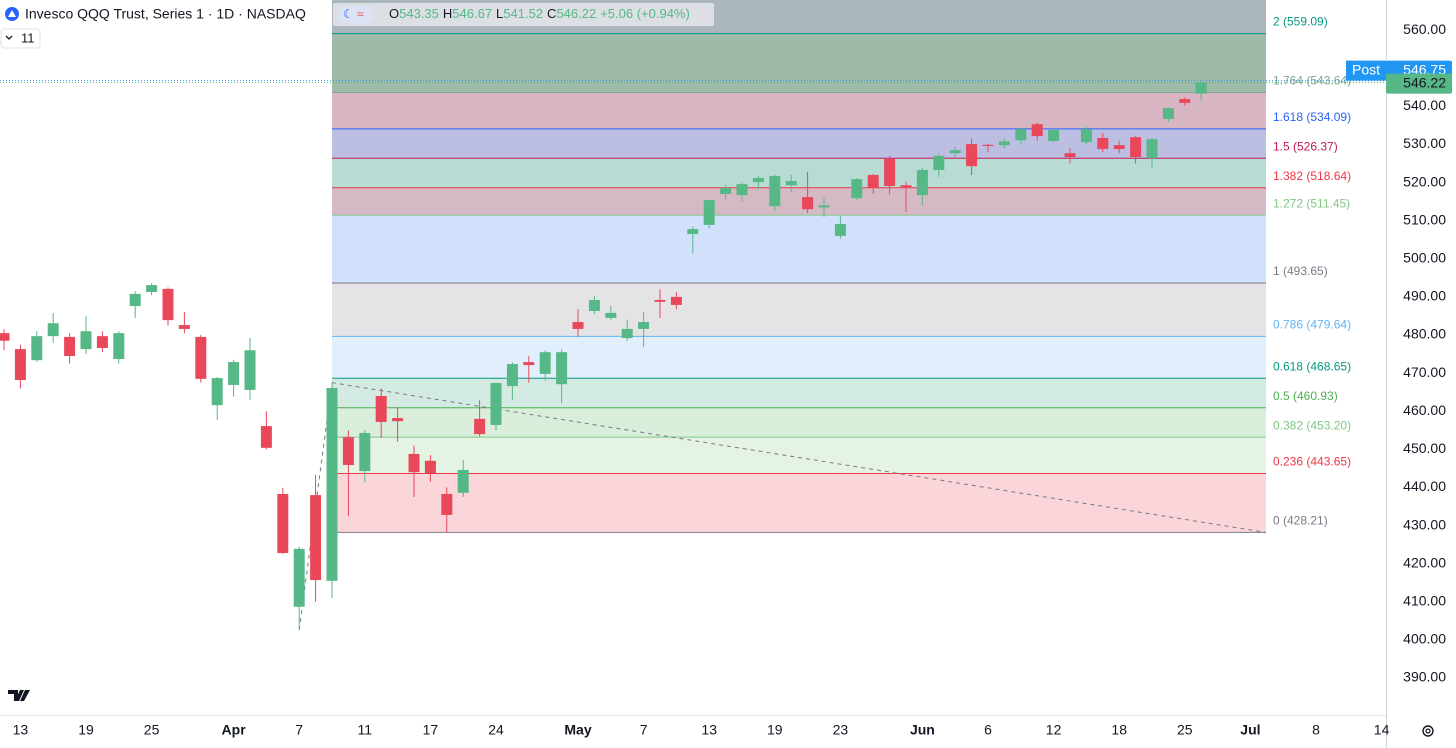 The height and width of the screenshot is (748, 1456). What do you see at coordinates (1300, 521) in the screenshot?
I see `fib-label: 0 (428.21)` at bounding box center [1300, 521].